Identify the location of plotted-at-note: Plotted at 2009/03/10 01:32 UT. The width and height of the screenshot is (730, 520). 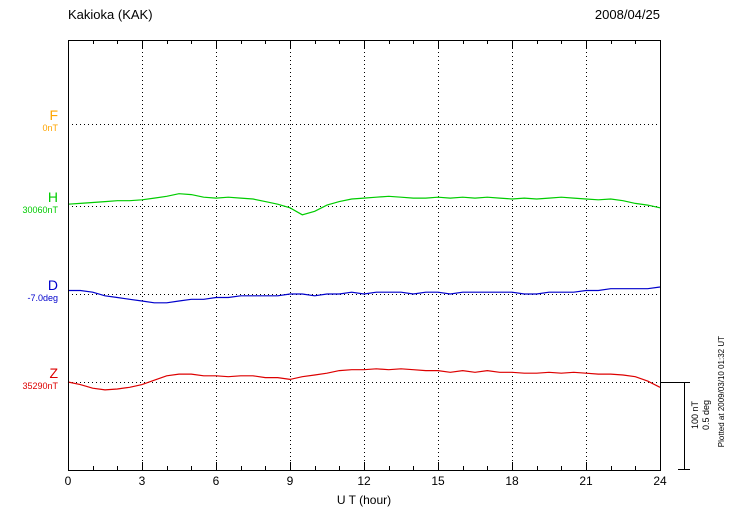
(721, 392).